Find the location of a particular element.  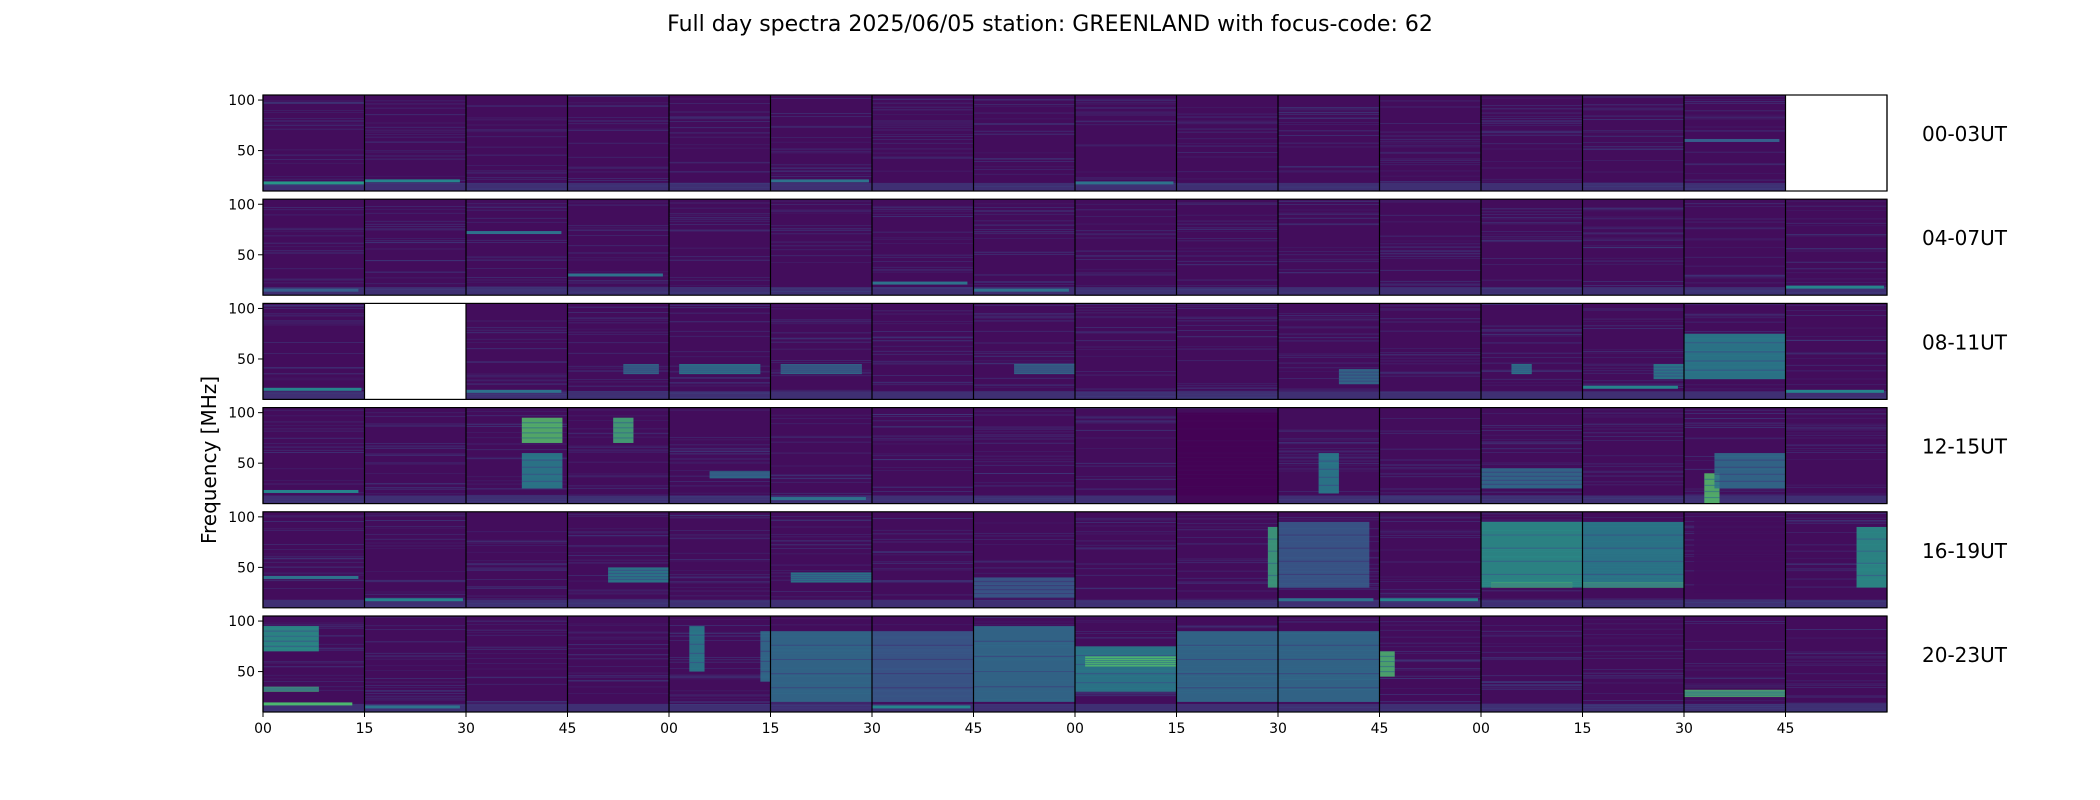

spectra-row-12-15UT: 50 100 12-15UT is located at coordinates (1118, 455).